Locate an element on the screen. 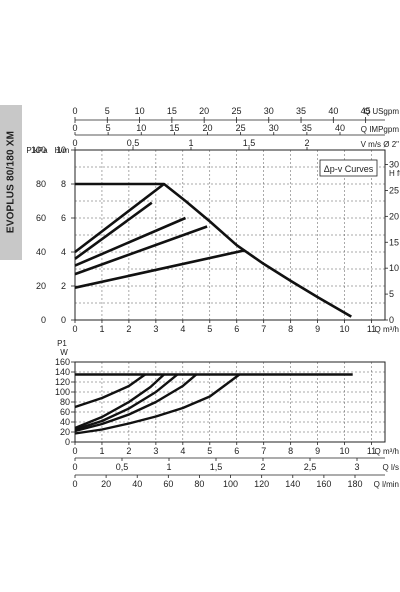 The image size is (400, 592). tick-label-usgpm: 30 is located at coordinates (269, 111).